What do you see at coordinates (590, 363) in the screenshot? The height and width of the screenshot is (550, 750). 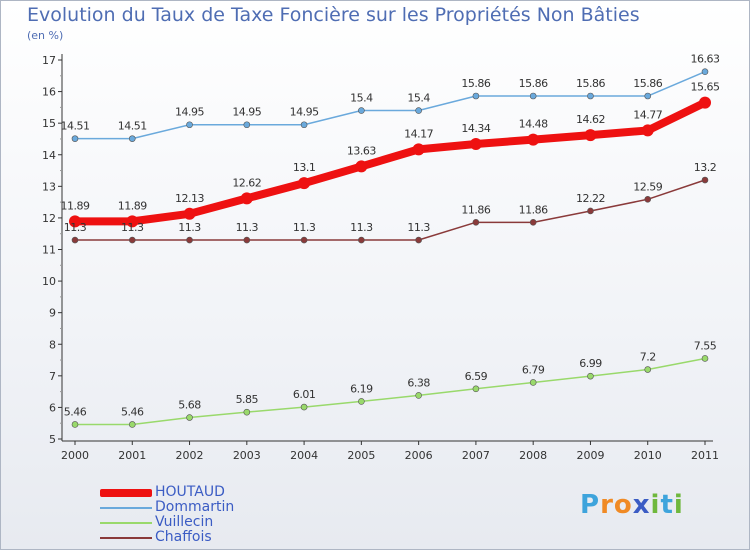 I see `data-label-vuillecin: 6.99` at bounding box center [590, 363].